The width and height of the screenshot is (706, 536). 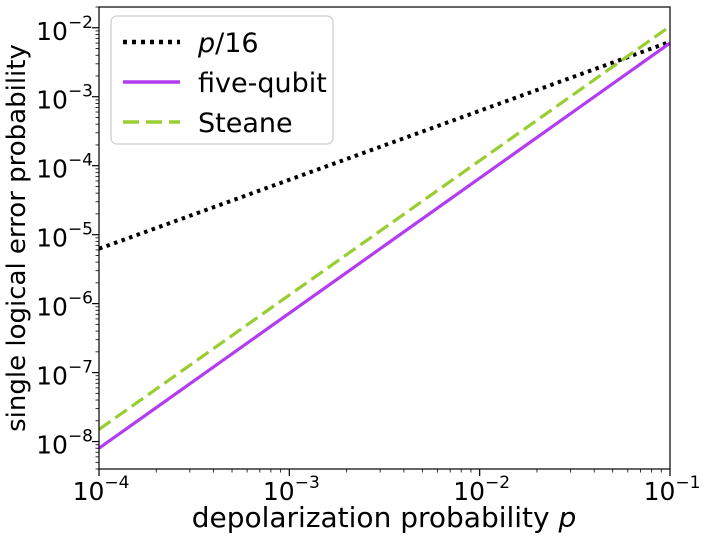 What do you see at coordinates (291, 489) in the screenshot?
I see `x-tick-label: 10⁻³` at bounding box center [291, 489].